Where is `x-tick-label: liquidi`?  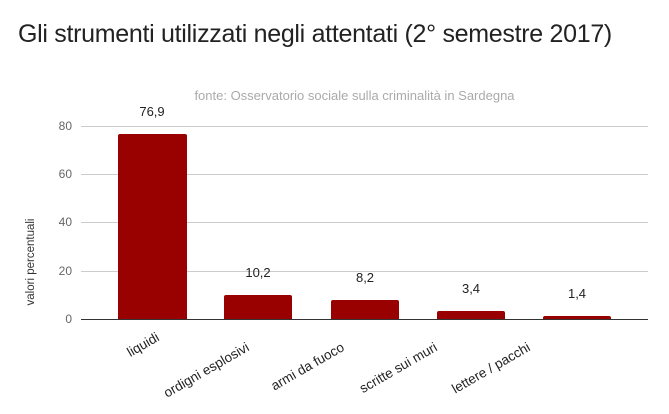 x-tick-label: liquidi is located at coordinates (143, 344).